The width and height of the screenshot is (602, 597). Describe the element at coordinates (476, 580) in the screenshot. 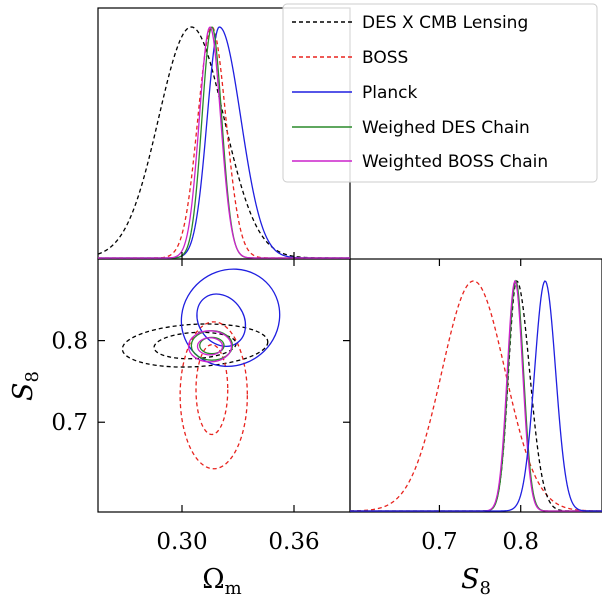

I see `x-axis-label-s8: S8` at that location.